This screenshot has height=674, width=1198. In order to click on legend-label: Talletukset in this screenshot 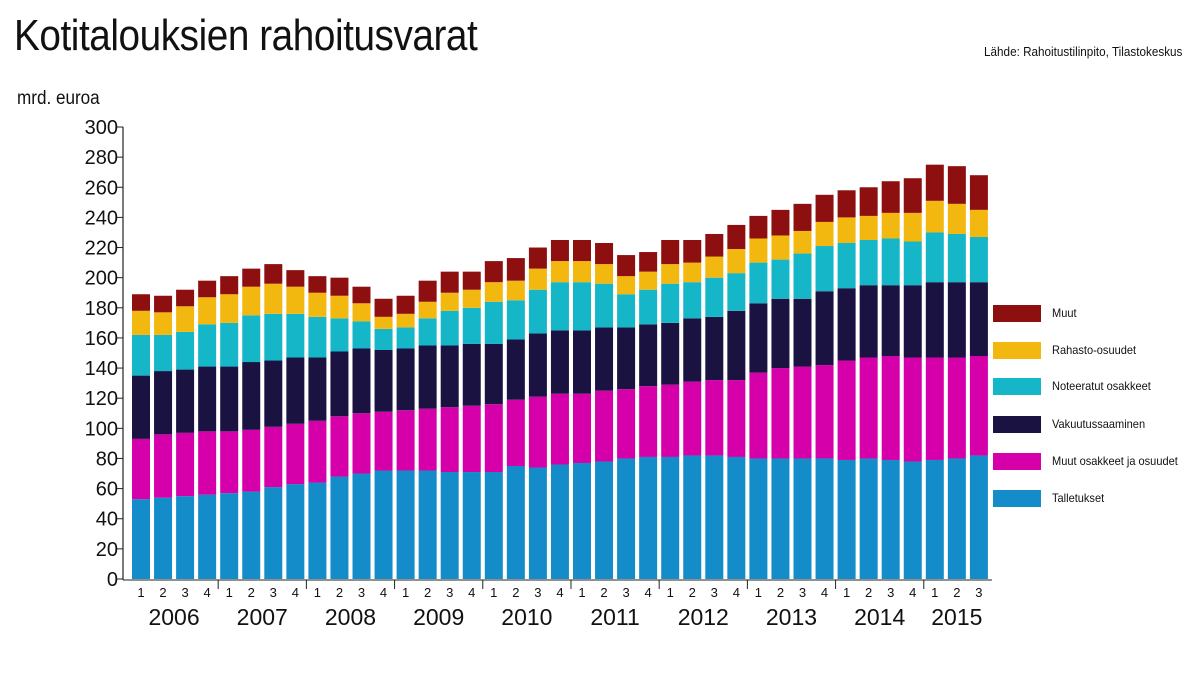, I will do `click(1078, 498)`.